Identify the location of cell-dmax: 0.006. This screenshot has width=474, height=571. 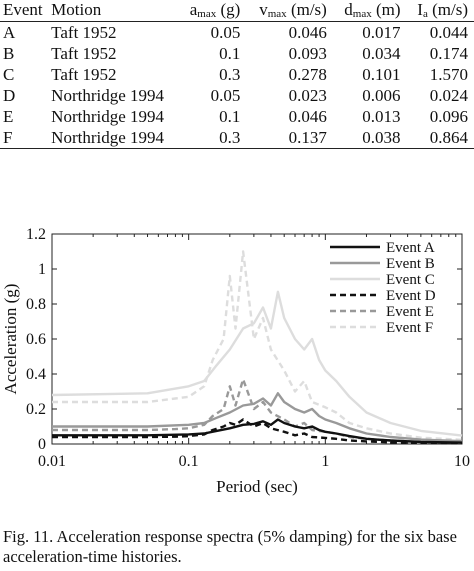
(381, 95).